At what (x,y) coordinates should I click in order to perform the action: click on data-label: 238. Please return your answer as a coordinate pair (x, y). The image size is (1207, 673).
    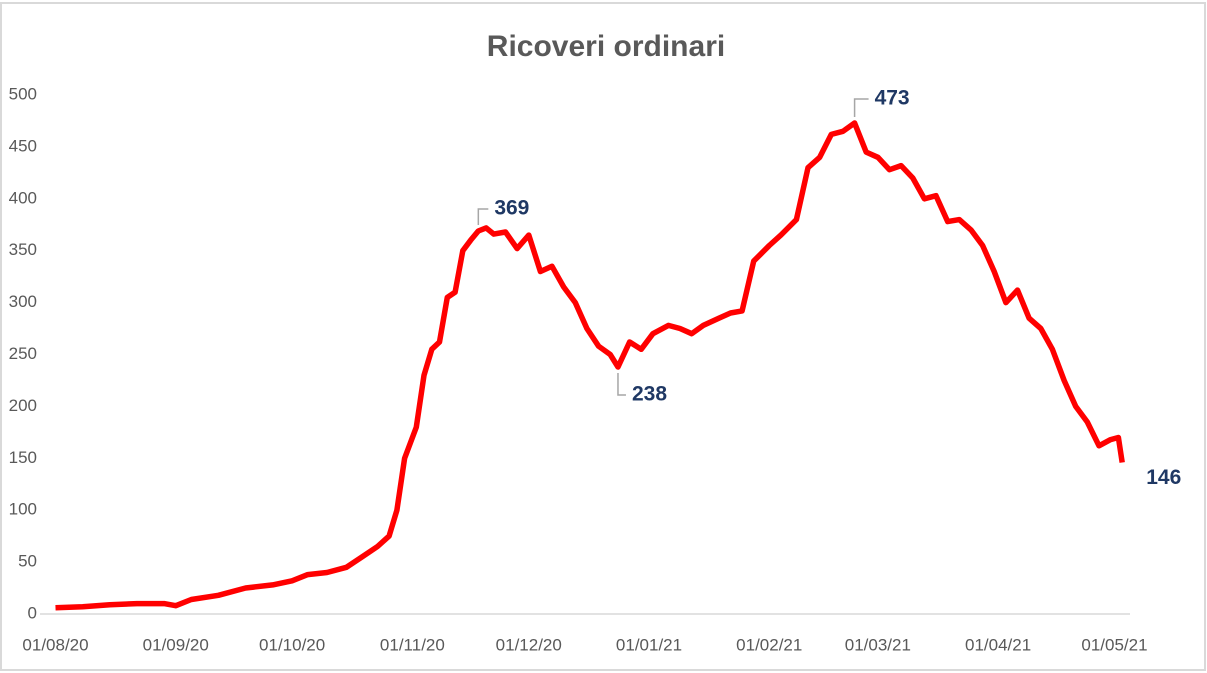
    Looking at the image, I should click on (649, 394).